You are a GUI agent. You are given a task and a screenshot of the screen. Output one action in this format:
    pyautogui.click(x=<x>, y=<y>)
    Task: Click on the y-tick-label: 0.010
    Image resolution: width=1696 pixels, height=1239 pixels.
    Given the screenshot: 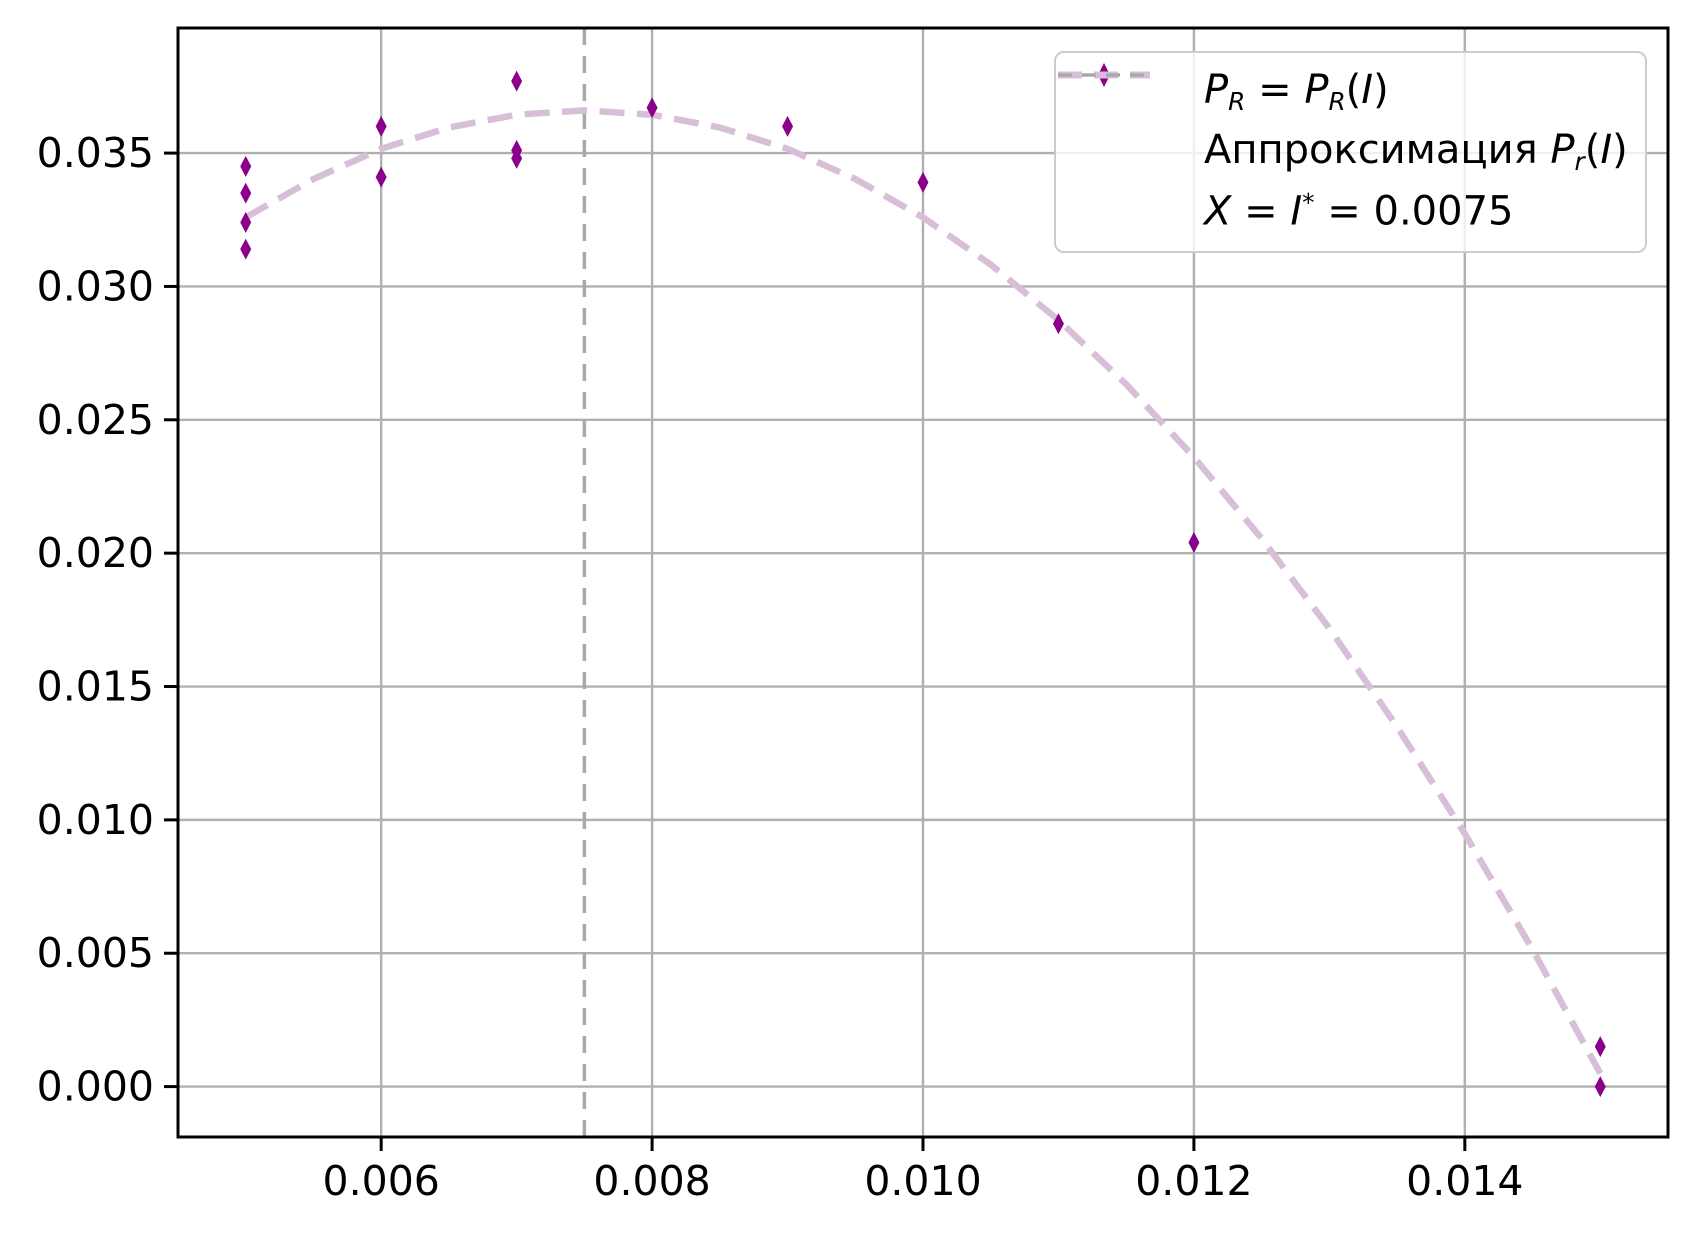 What is the action you would take?
    pyautogui.click(x=95, y=820)
    